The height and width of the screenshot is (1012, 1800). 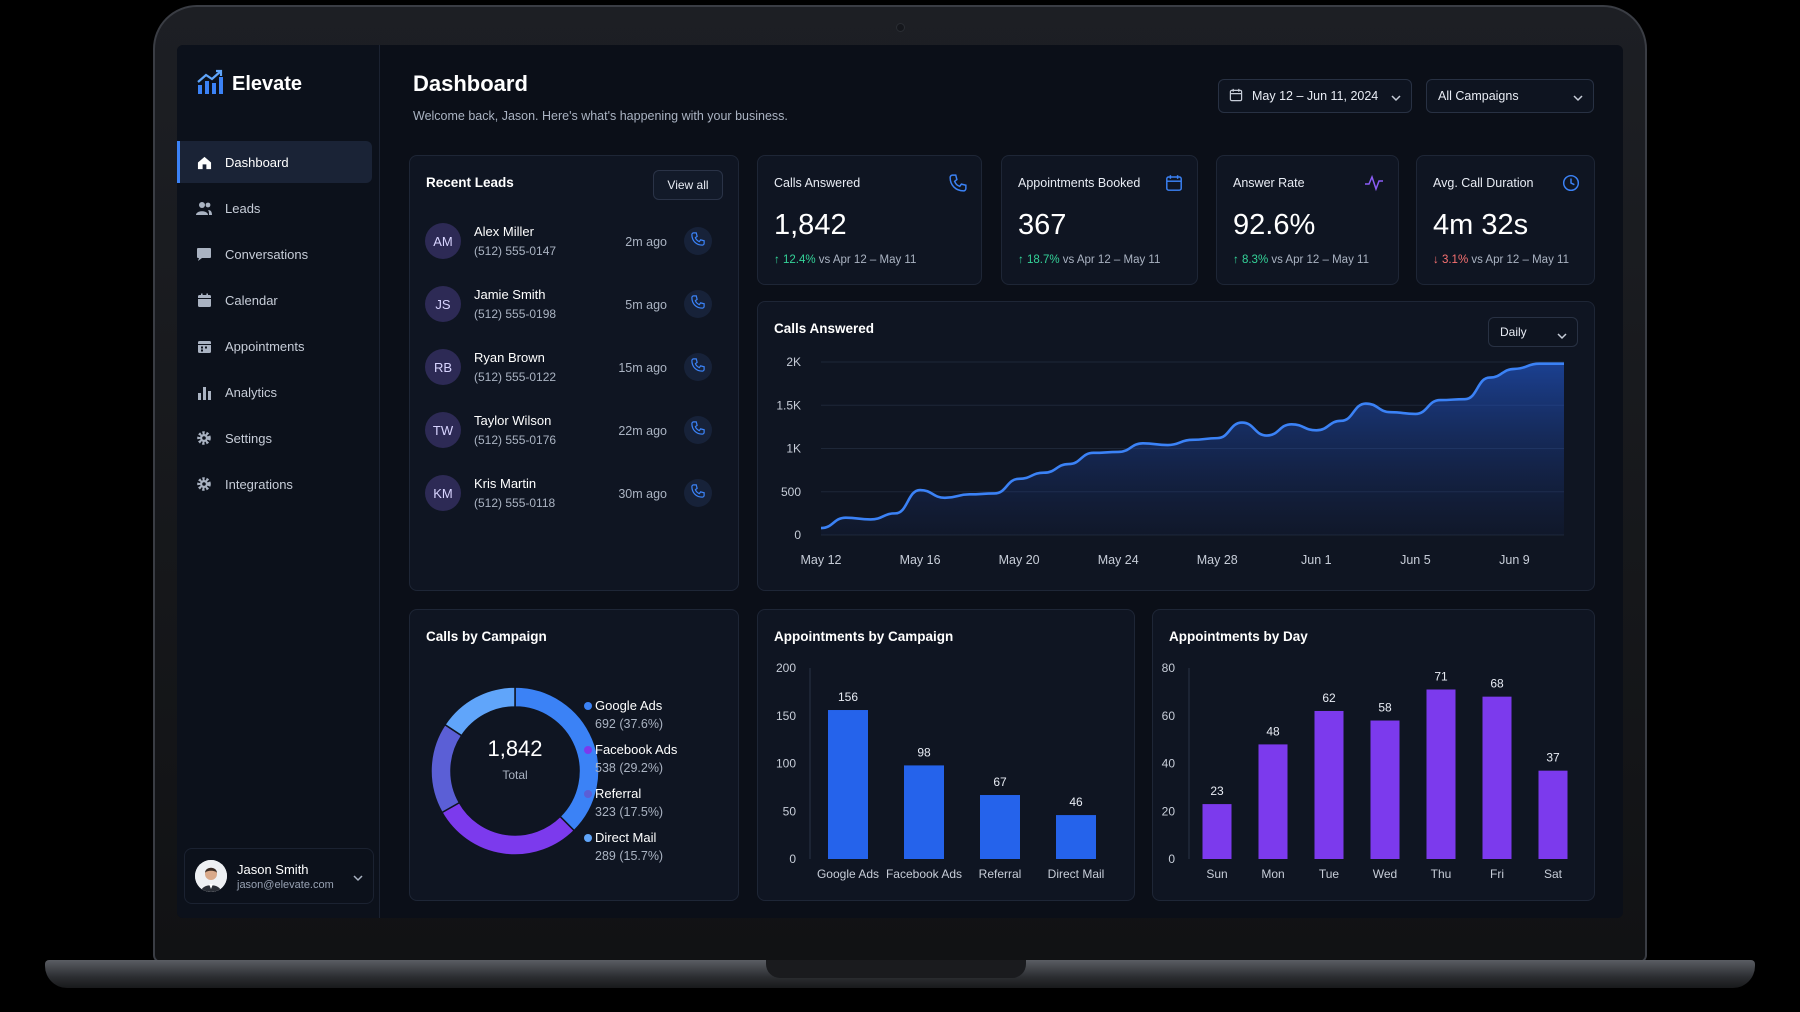 I want to click on sidebar-item-analytics: Analytics, so click(x=274, y=392).